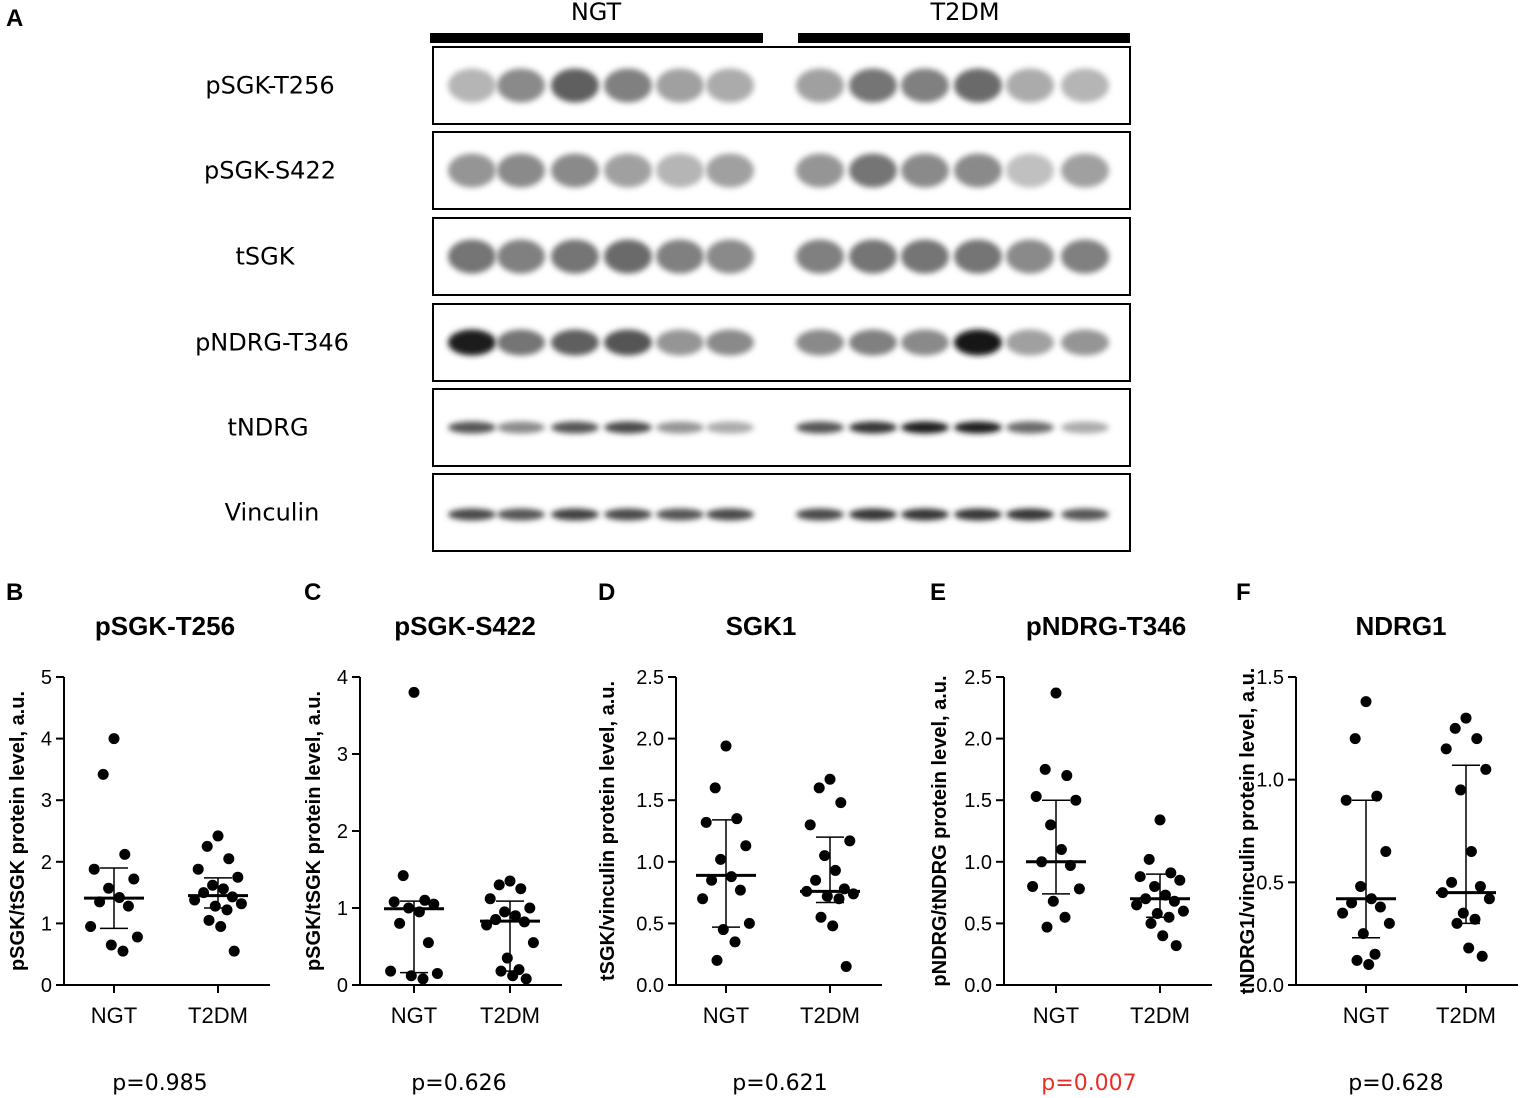 The image size is (1524, 1098). Describe the element at coordinates (940, 830) in the screenshot. I see `y-axis-label: pNDRG/tNDRG protein level, a.u.` at that location.